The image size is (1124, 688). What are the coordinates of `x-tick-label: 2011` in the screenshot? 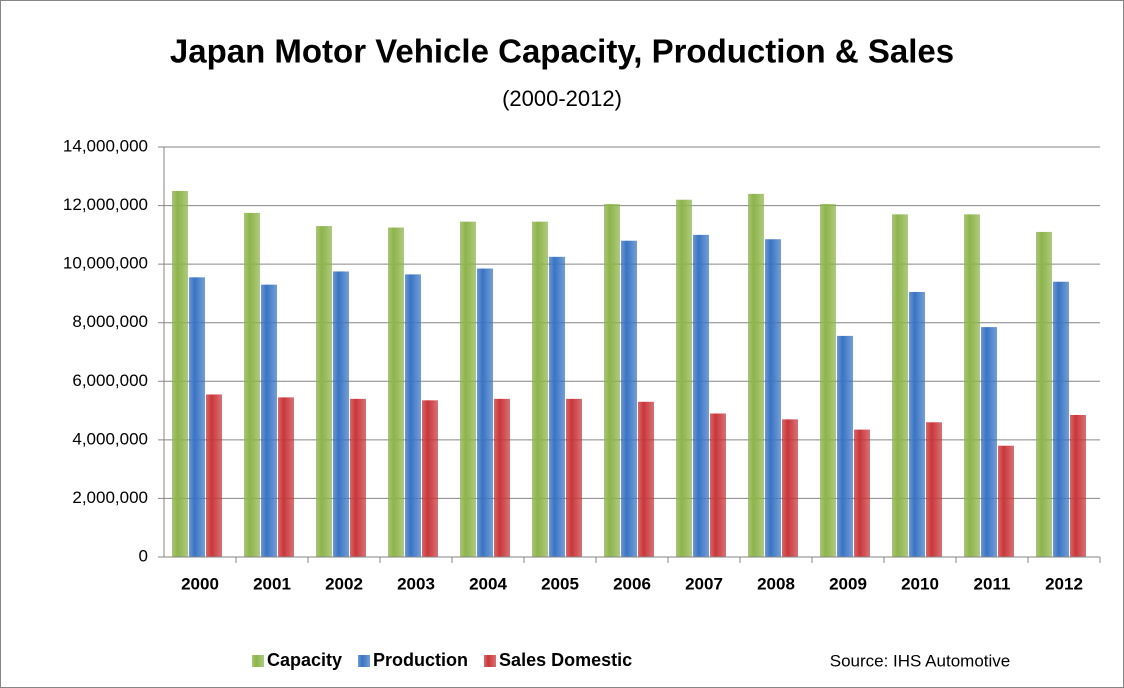 It's located at (992, 583).